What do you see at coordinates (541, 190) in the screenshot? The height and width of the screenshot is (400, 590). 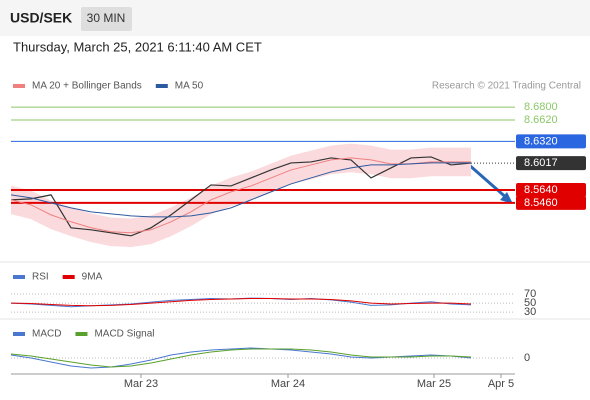 I see `level-label: 8.5640` at bounding box center [541, 190].